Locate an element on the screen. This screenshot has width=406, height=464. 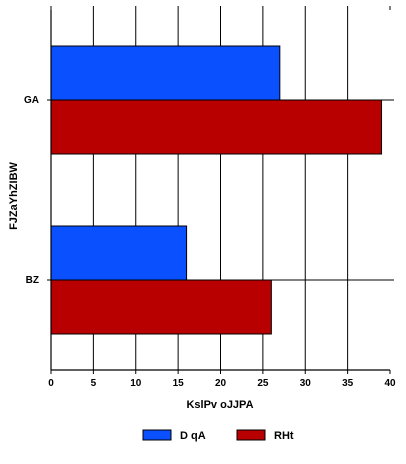
x-tick-label: 35 is located at coordinates (348, 383).